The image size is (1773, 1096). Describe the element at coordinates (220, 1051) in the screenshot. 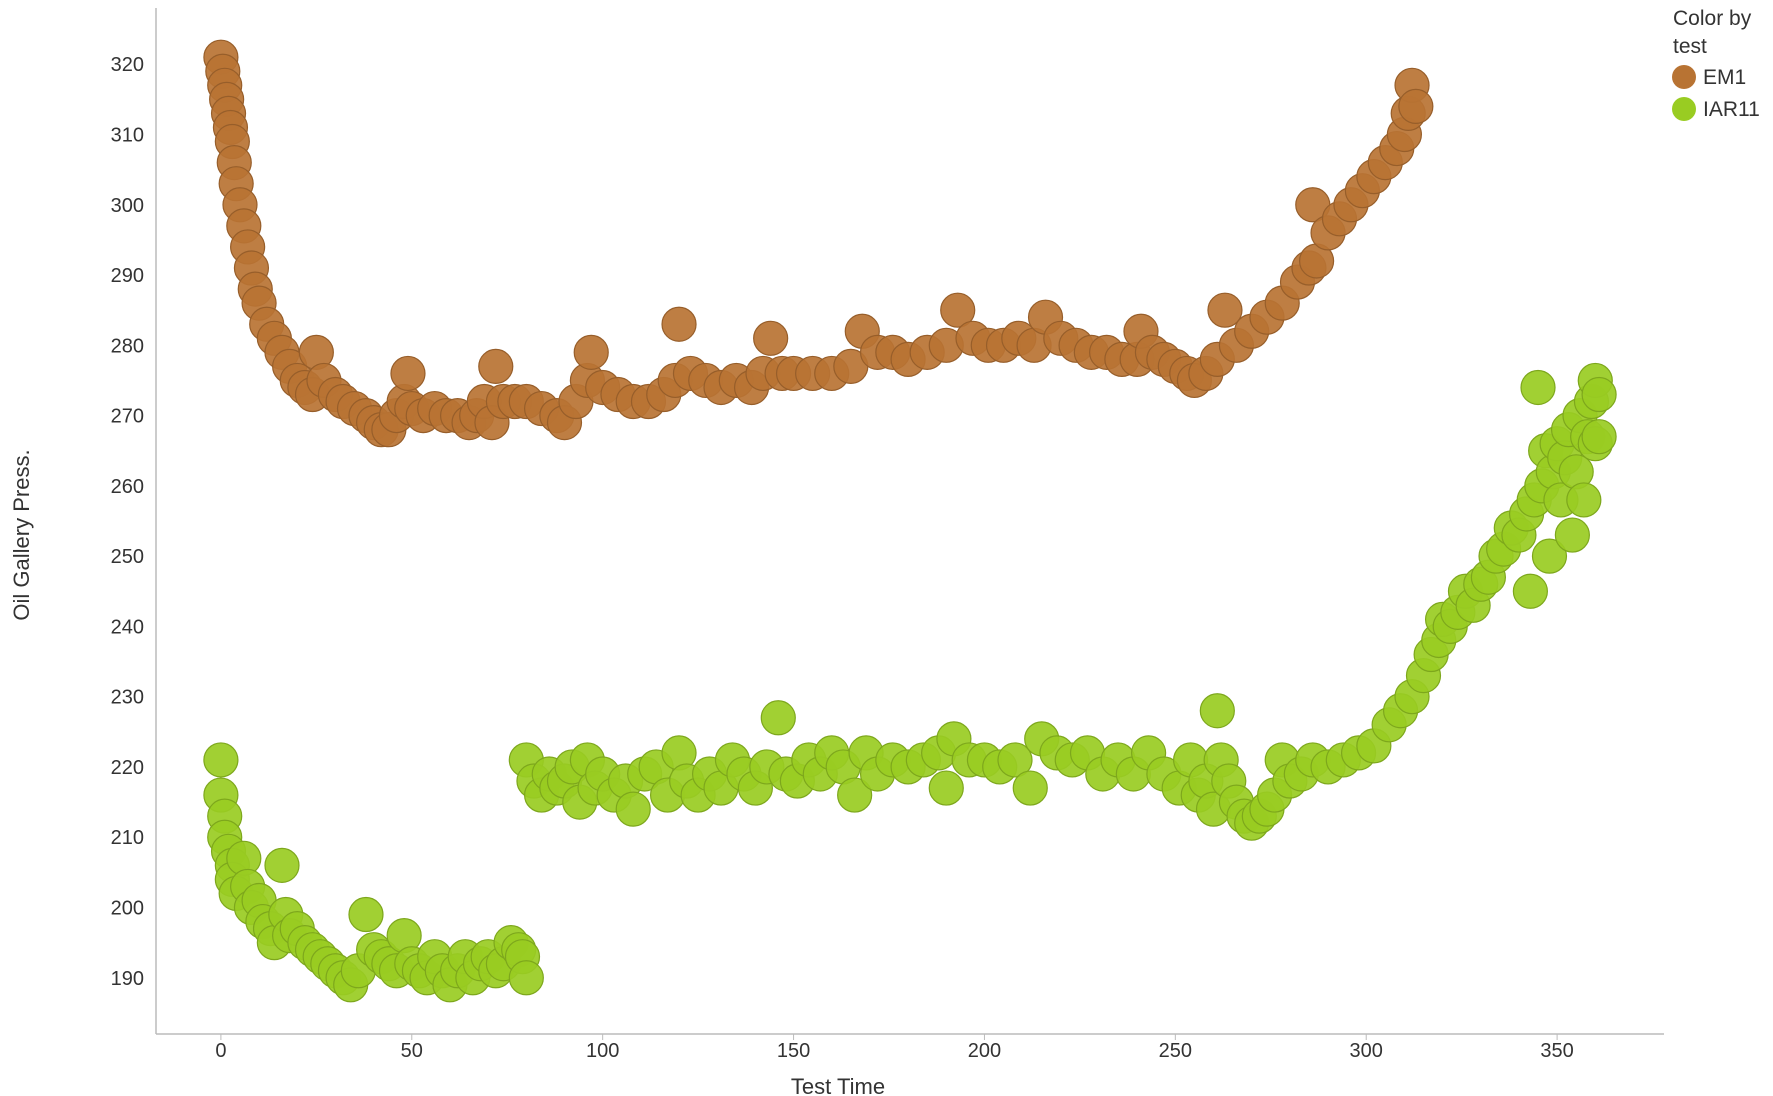

I see `x-tick-label: 0` at that location.